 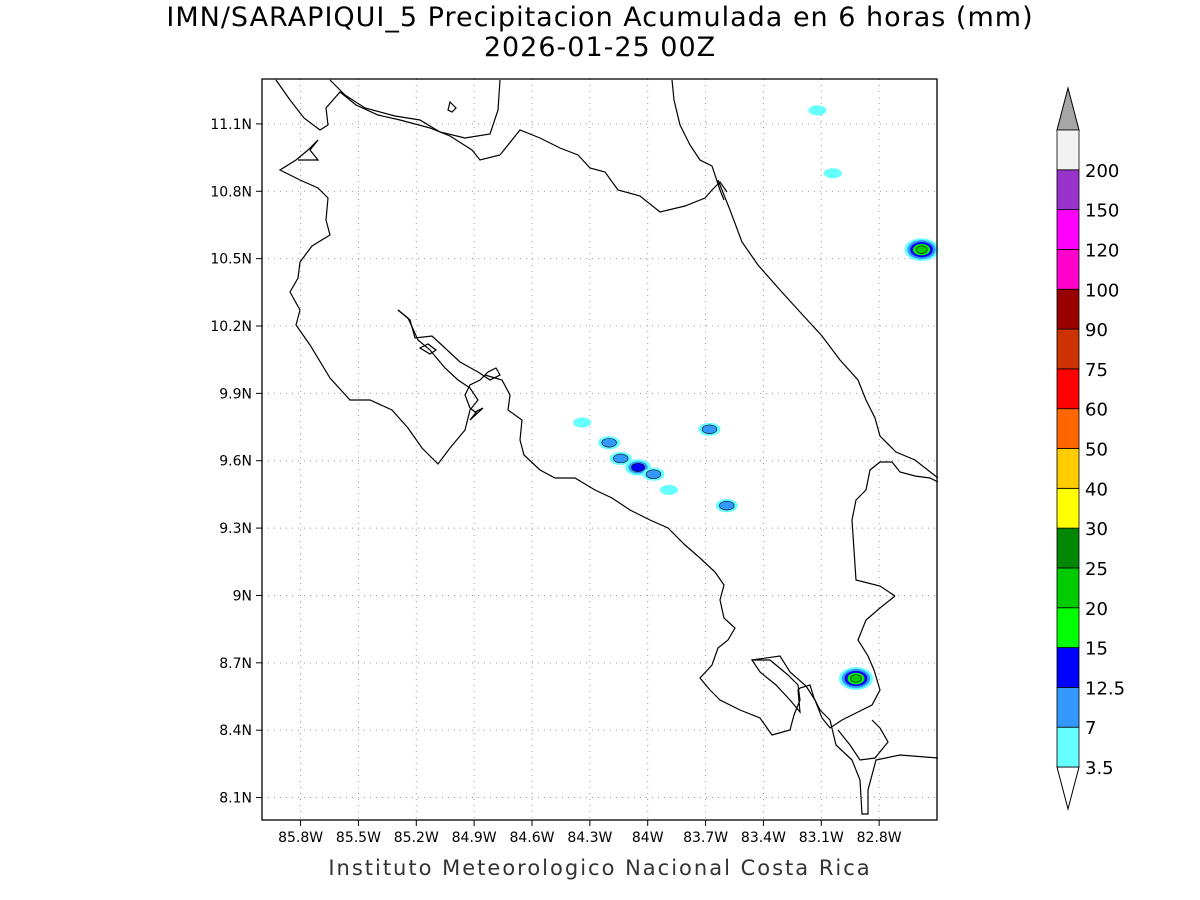 I want to click on pacific-coast-nicoya, so click(x=378, y=302).